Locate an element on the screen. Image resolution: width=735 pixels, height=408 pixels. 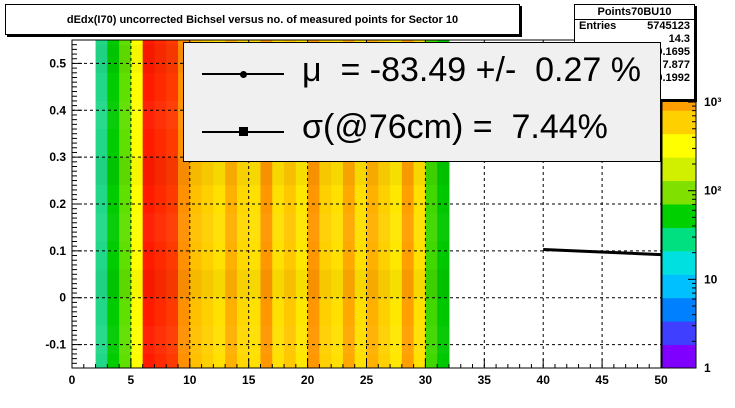
legend-text: σ(@76cm) = 7.44% is located at coordinates (455, 127).